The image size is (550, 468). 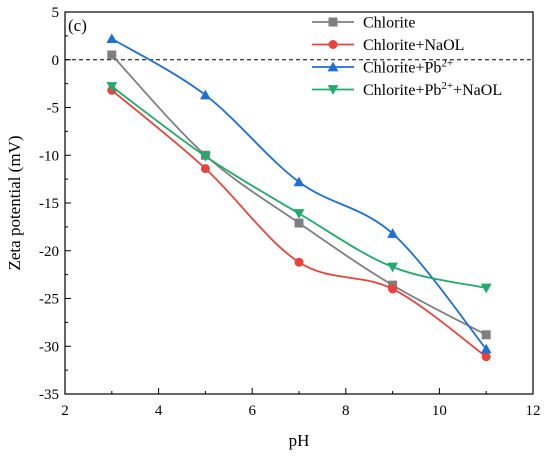 I want to click on y-tick-label: 5, so click(x=56, y=13).